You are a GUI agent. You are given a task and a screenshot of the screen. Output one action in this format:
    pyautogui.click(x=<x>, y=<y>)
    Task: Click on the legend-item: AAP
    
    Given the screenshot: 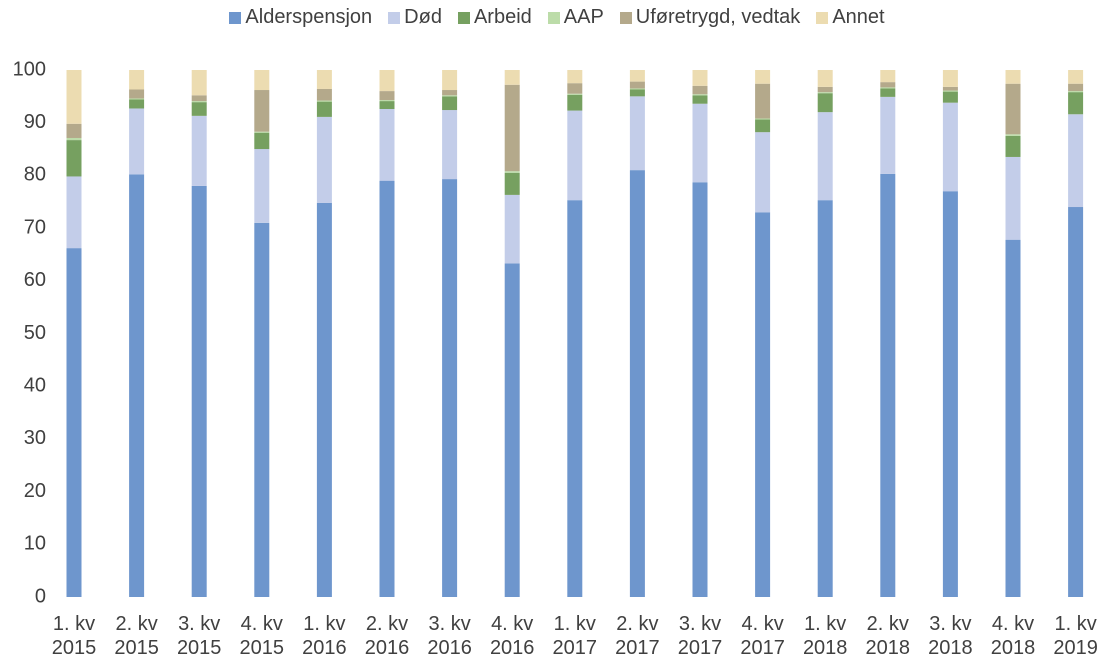 What is the action you would take?
    pyautogui.click(x=575, y=17)
    